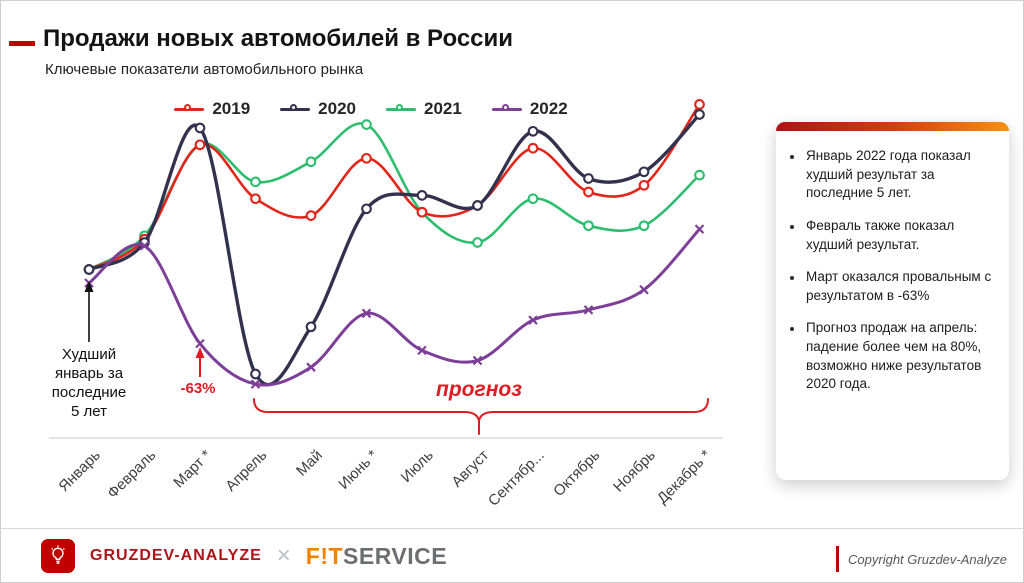  What do you see at coordinates (89, 411) in the screenshot?
I see `annotation-worst-january: 5 лет` at bounding box center [89, 411].